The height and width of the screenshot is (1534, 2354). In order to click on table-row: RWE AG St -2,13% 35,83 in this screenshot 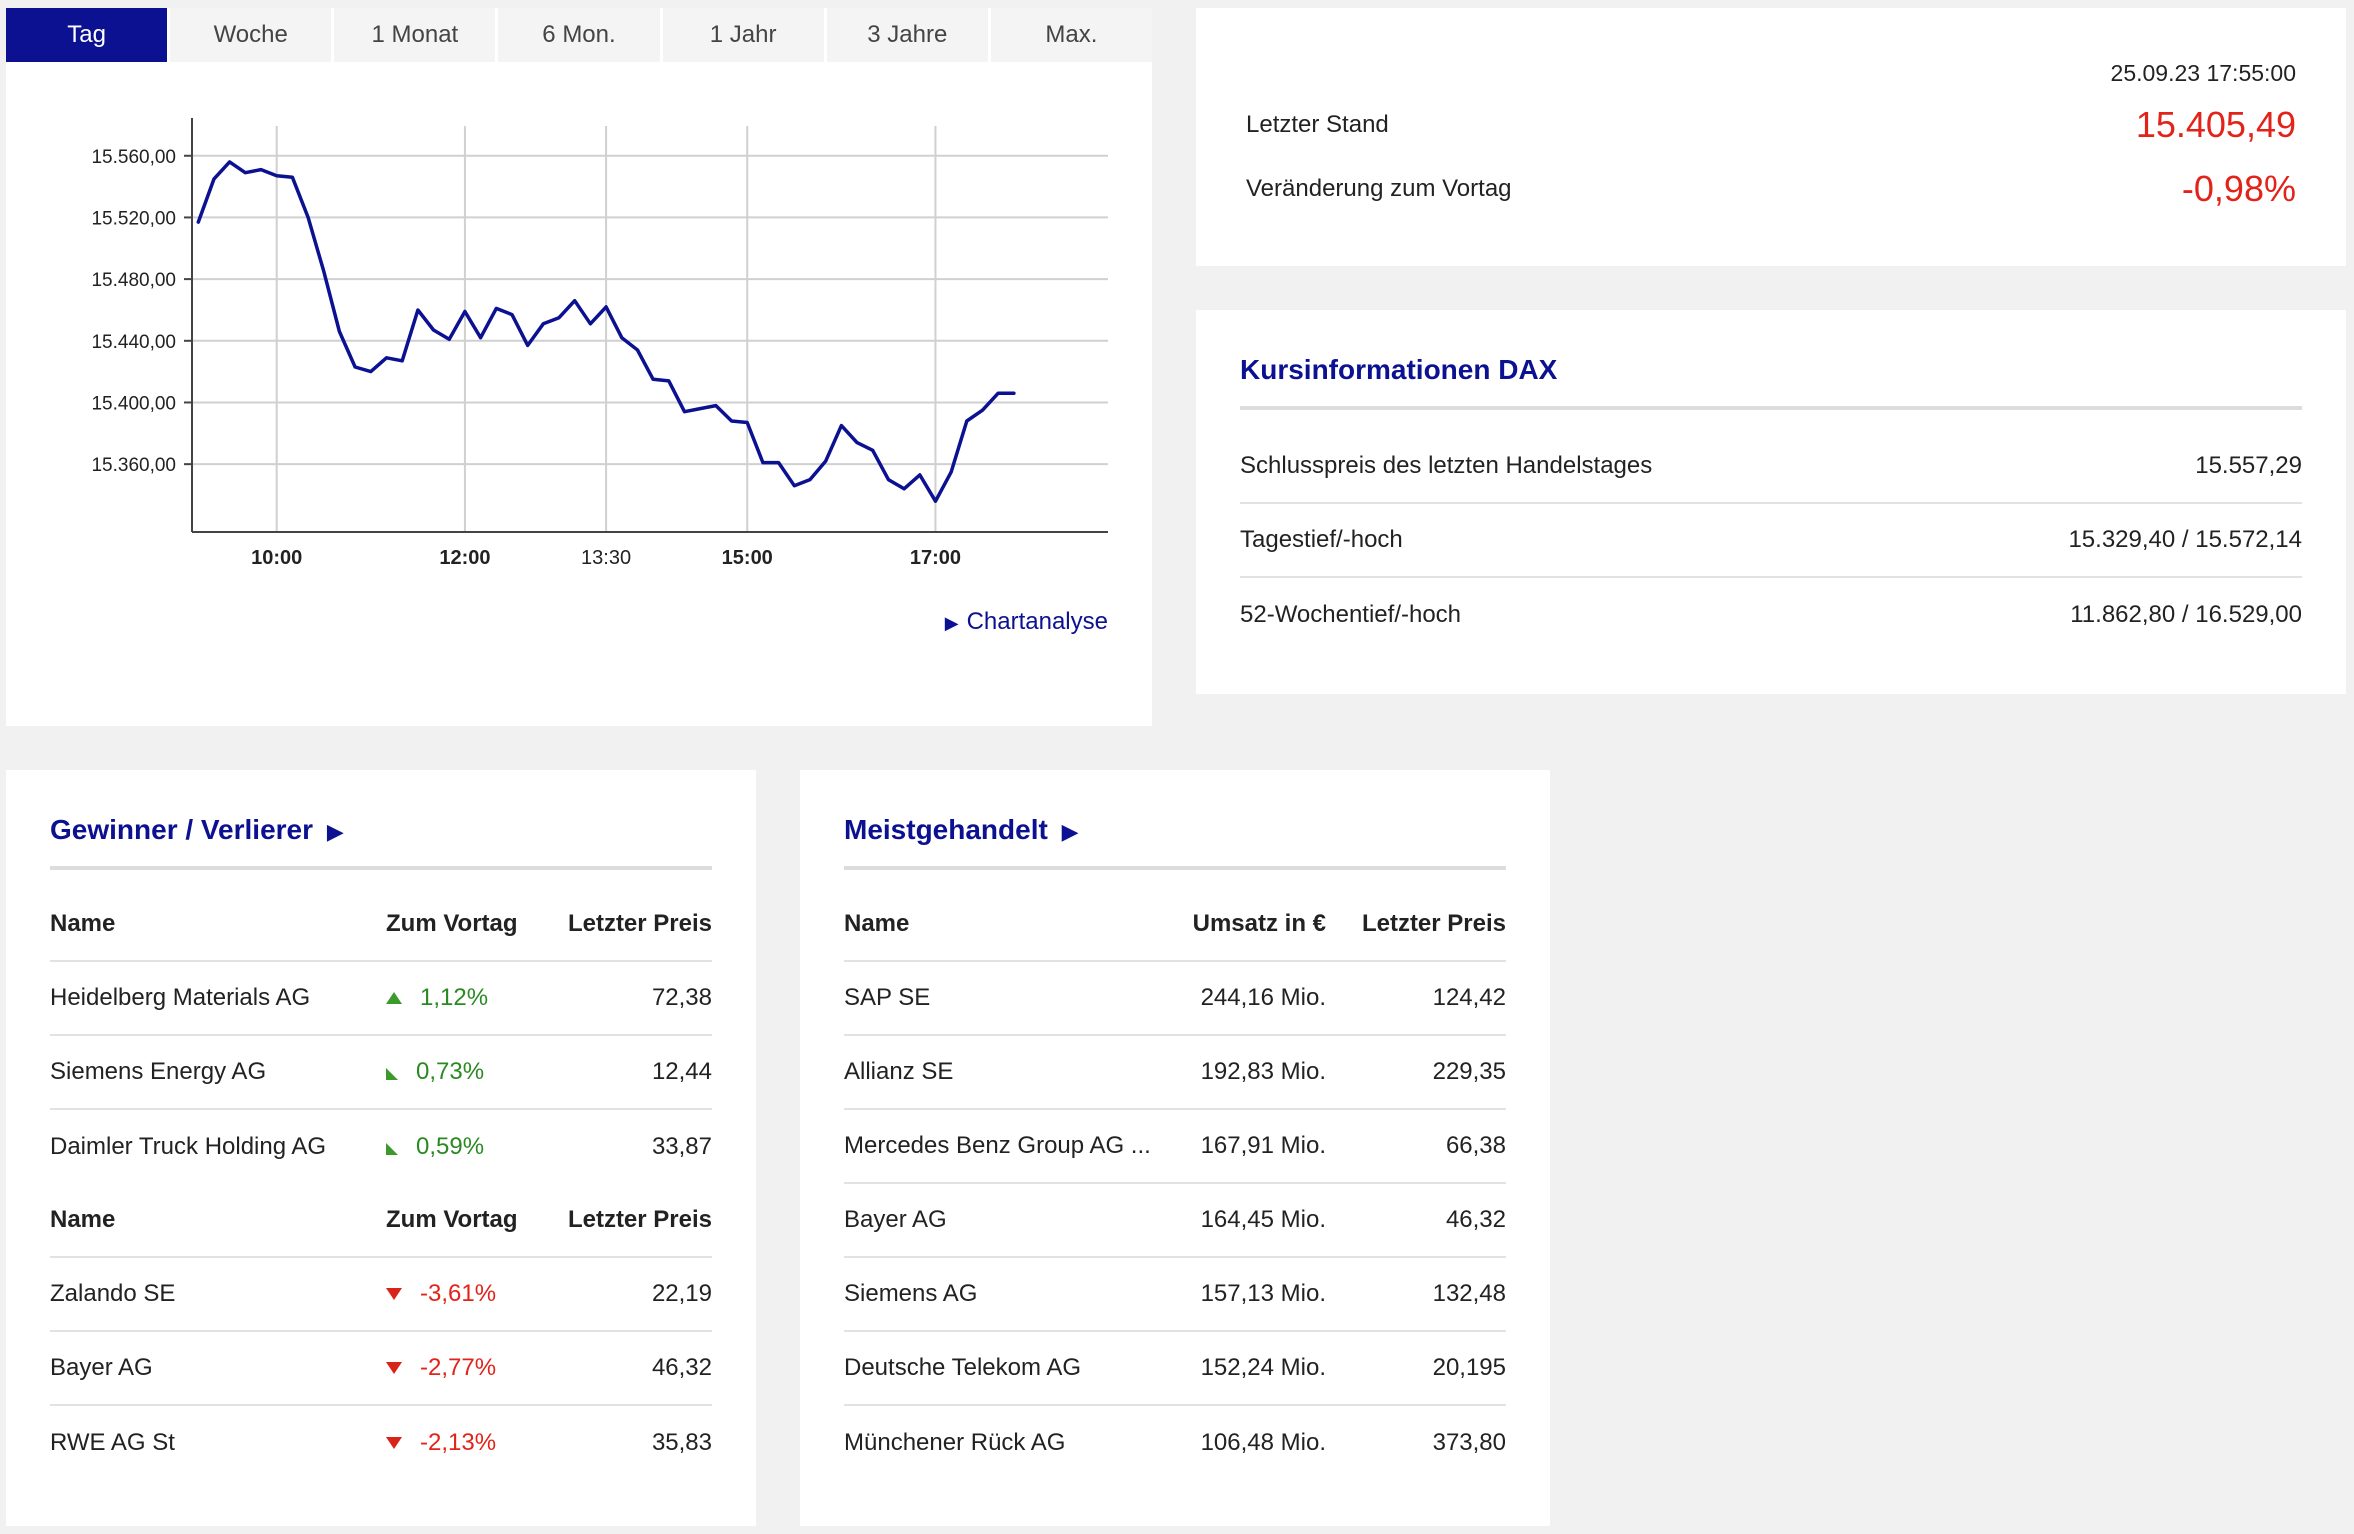, I will do `click(381, 1443)`.